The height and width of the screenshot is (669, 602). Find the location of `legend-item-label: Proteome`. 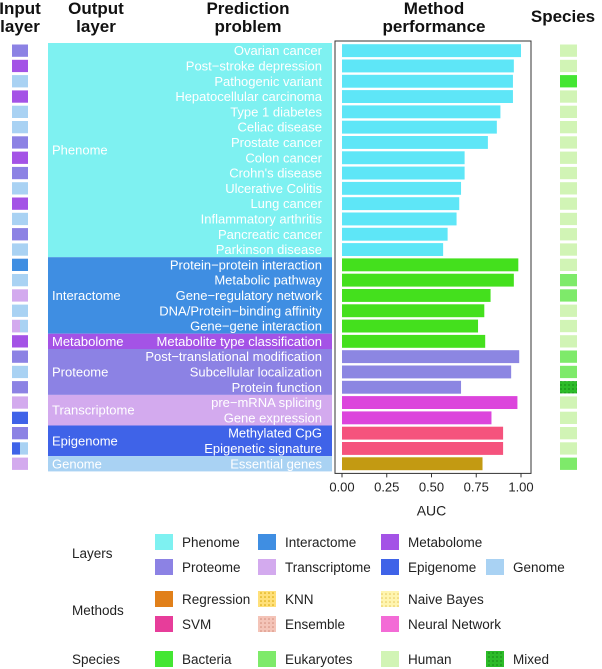

legend-item-label: Proteome is located at coordinates (211, 567).